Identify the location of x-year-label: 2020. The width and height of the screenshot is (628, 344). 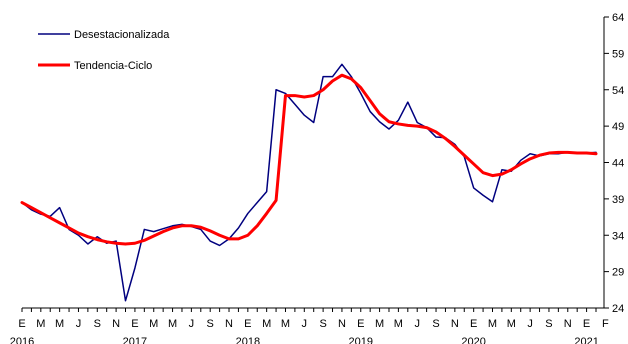
(473, 340).